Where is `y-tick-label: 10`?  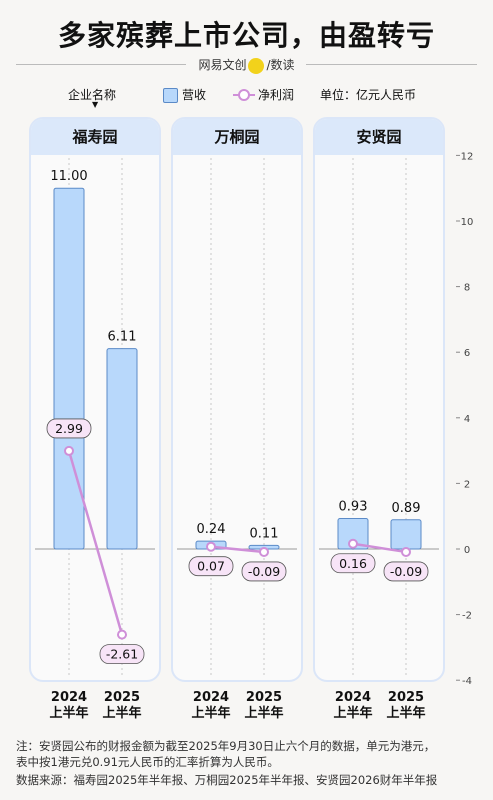
y-tick-label: 10 is located at coordinates (467, 222).